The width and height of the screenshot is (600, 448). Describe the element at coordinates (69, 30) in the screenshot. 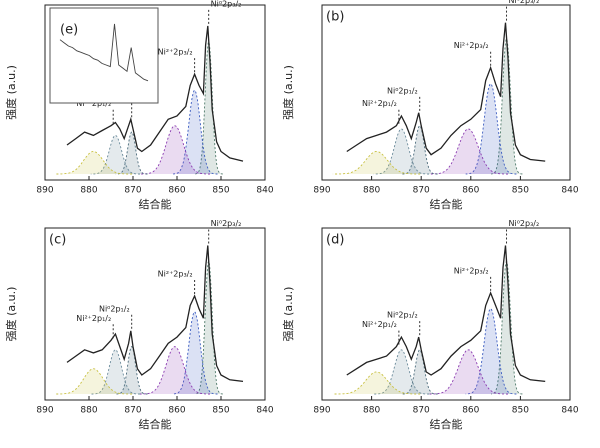

I see `inset-label: (e)` at that location.